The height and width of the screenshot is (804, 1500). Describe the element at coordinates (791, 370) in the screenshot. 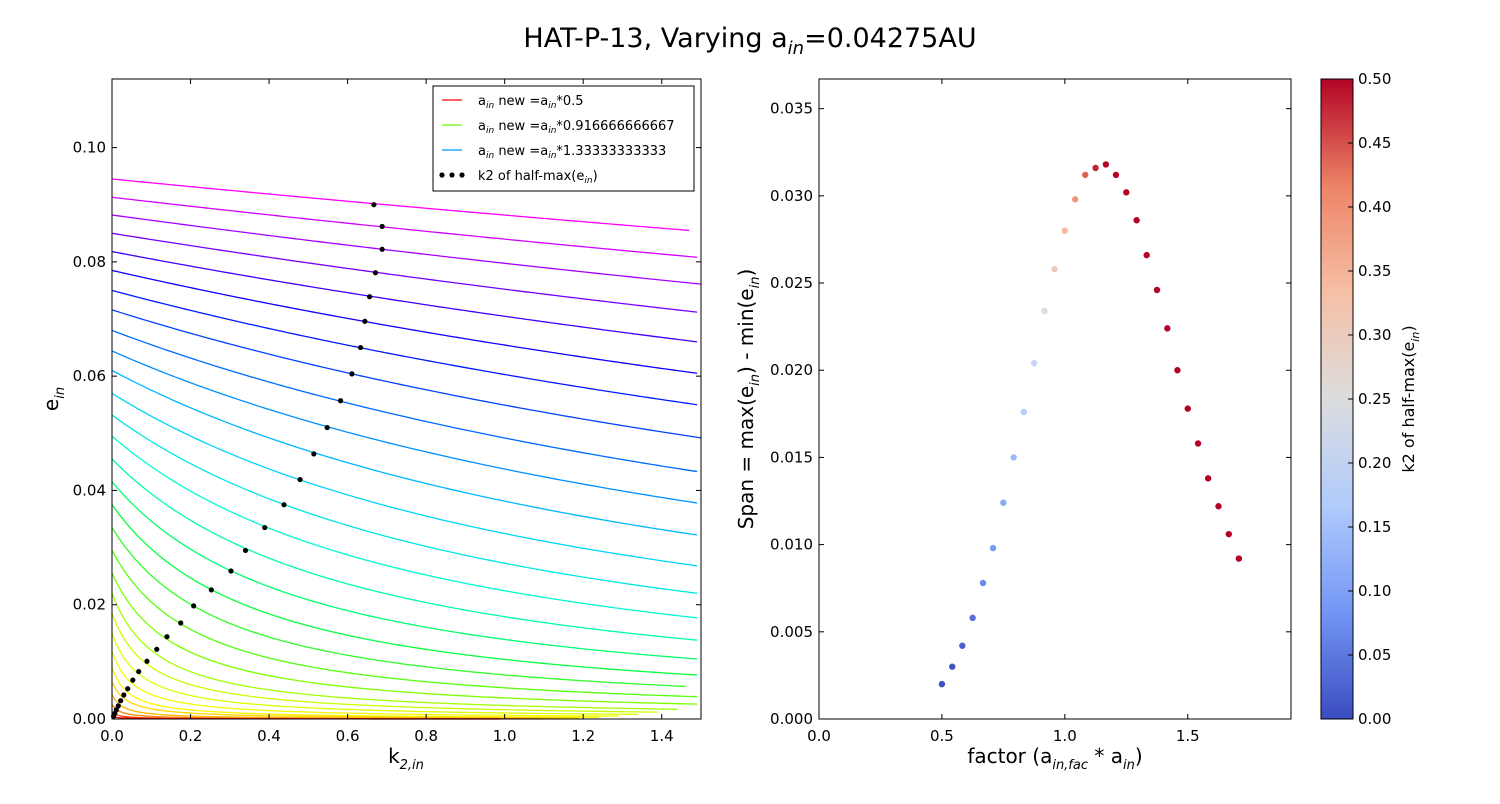

I see `y-tick-label: 0.020` at that location.